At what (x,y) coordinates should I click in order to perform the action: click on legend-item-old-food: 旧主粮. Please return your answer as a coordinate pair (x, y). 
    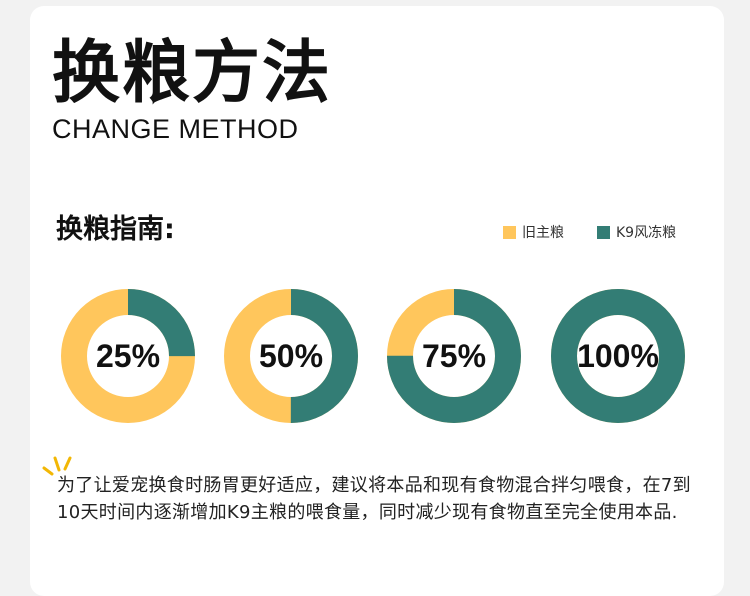
    Looking at the image, I should click on (533, 232).